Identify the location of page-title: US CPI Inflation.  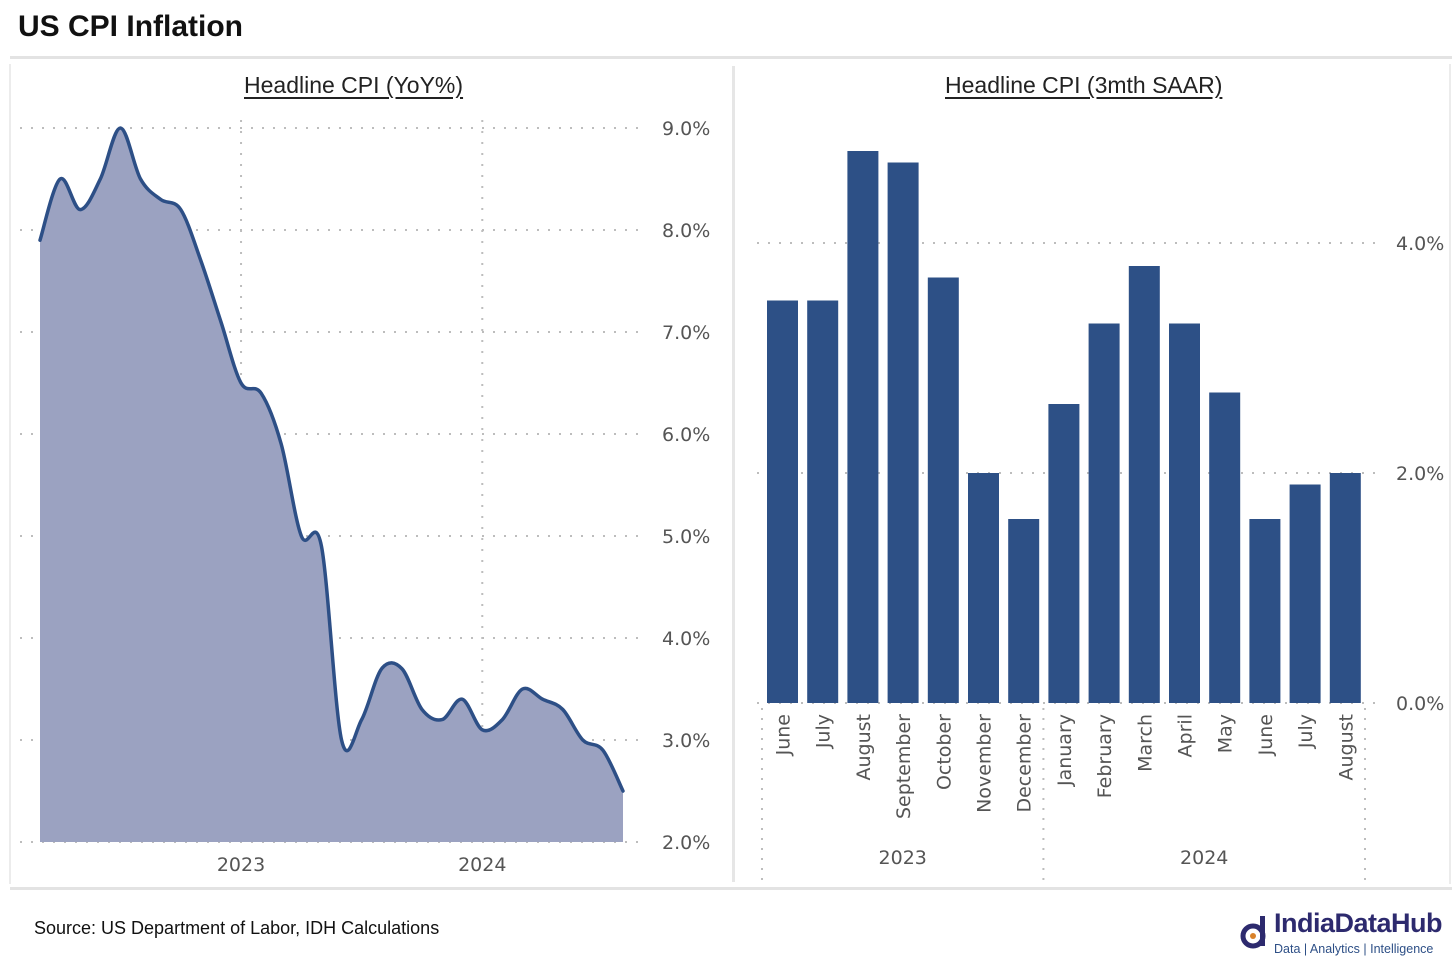
(130, 26).